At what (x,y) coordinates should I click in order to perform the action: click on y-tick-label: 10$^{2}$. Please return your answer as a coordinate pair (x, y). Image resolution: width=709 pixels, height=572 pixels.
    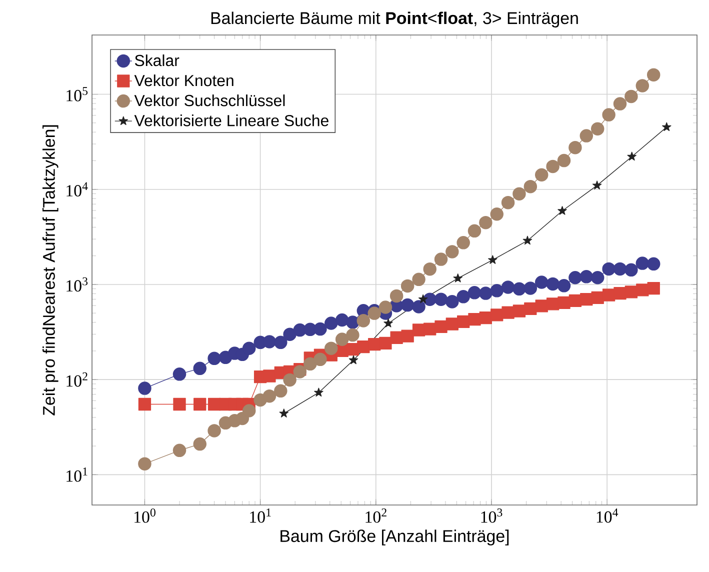
    Looking at the image, I should click on (77, 379).